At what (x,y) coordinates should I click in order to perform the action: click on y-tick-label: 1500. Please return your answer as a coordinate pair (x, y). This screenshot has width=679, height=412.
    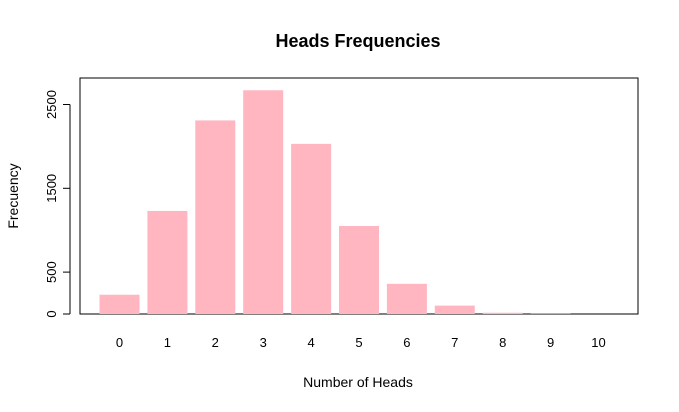
    Looking at the image, I should click on (51, 188).